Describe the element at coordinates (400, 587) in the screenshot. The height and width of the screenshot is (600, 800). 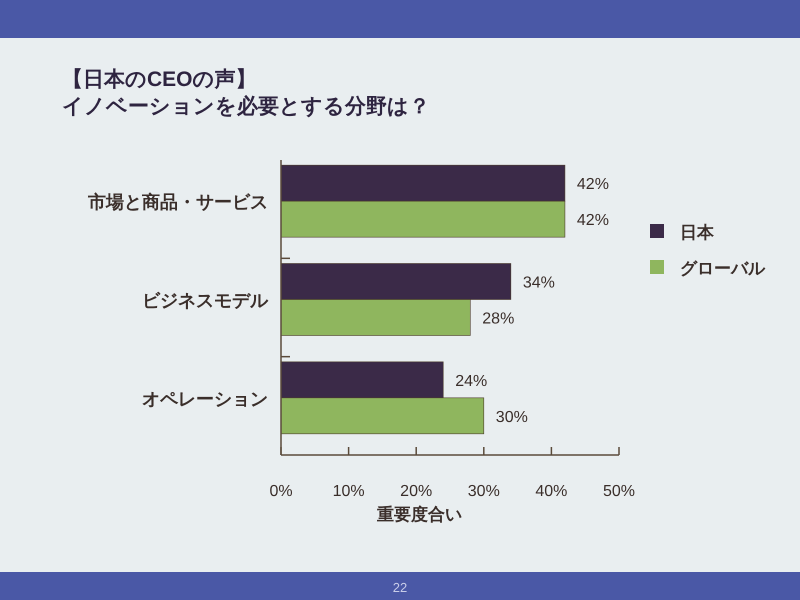
I see `text: 22` at that location.